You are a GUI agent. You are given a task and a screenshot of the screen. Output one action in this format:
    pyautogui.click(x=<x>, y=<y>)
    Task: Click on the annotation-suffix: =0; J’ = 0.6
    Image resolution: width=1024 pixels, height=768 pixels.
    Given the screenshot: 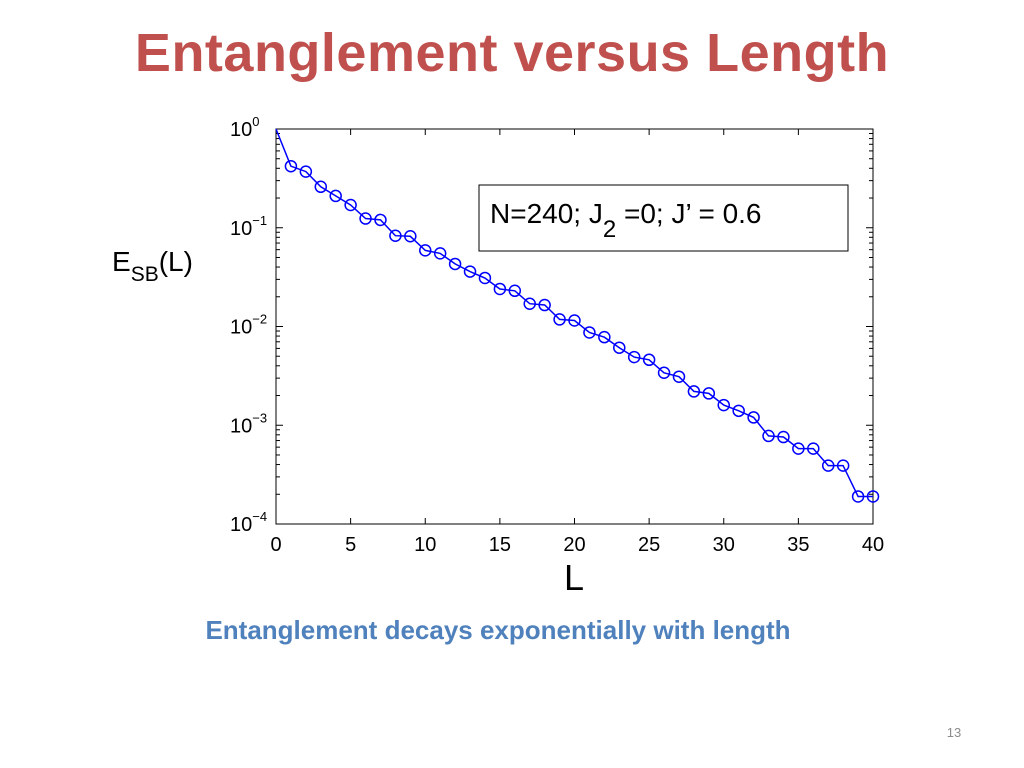 What is the action you would take?
    pyautogui.click(x=688, y=213)
    